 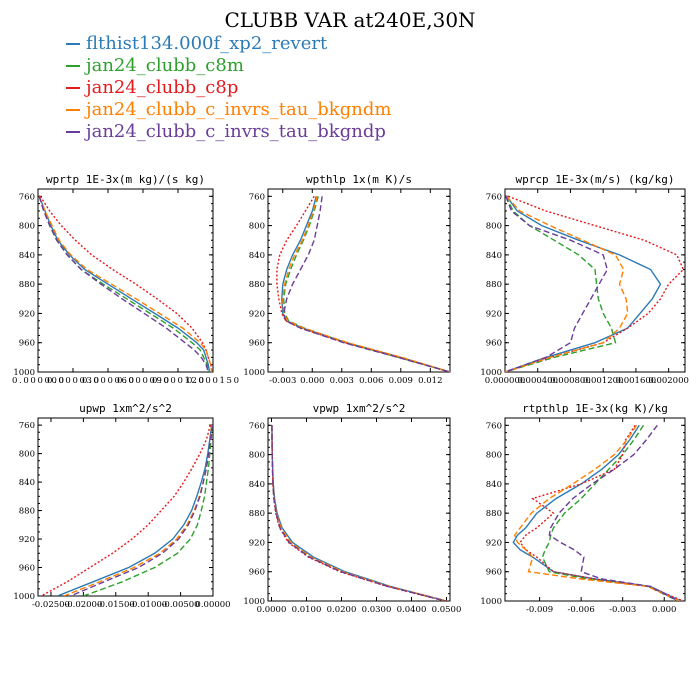 What do you see at coordinates (116, 605) in the screenshot?
I see `x-tick-label: -0.01500` at bounding box center [116, 605].